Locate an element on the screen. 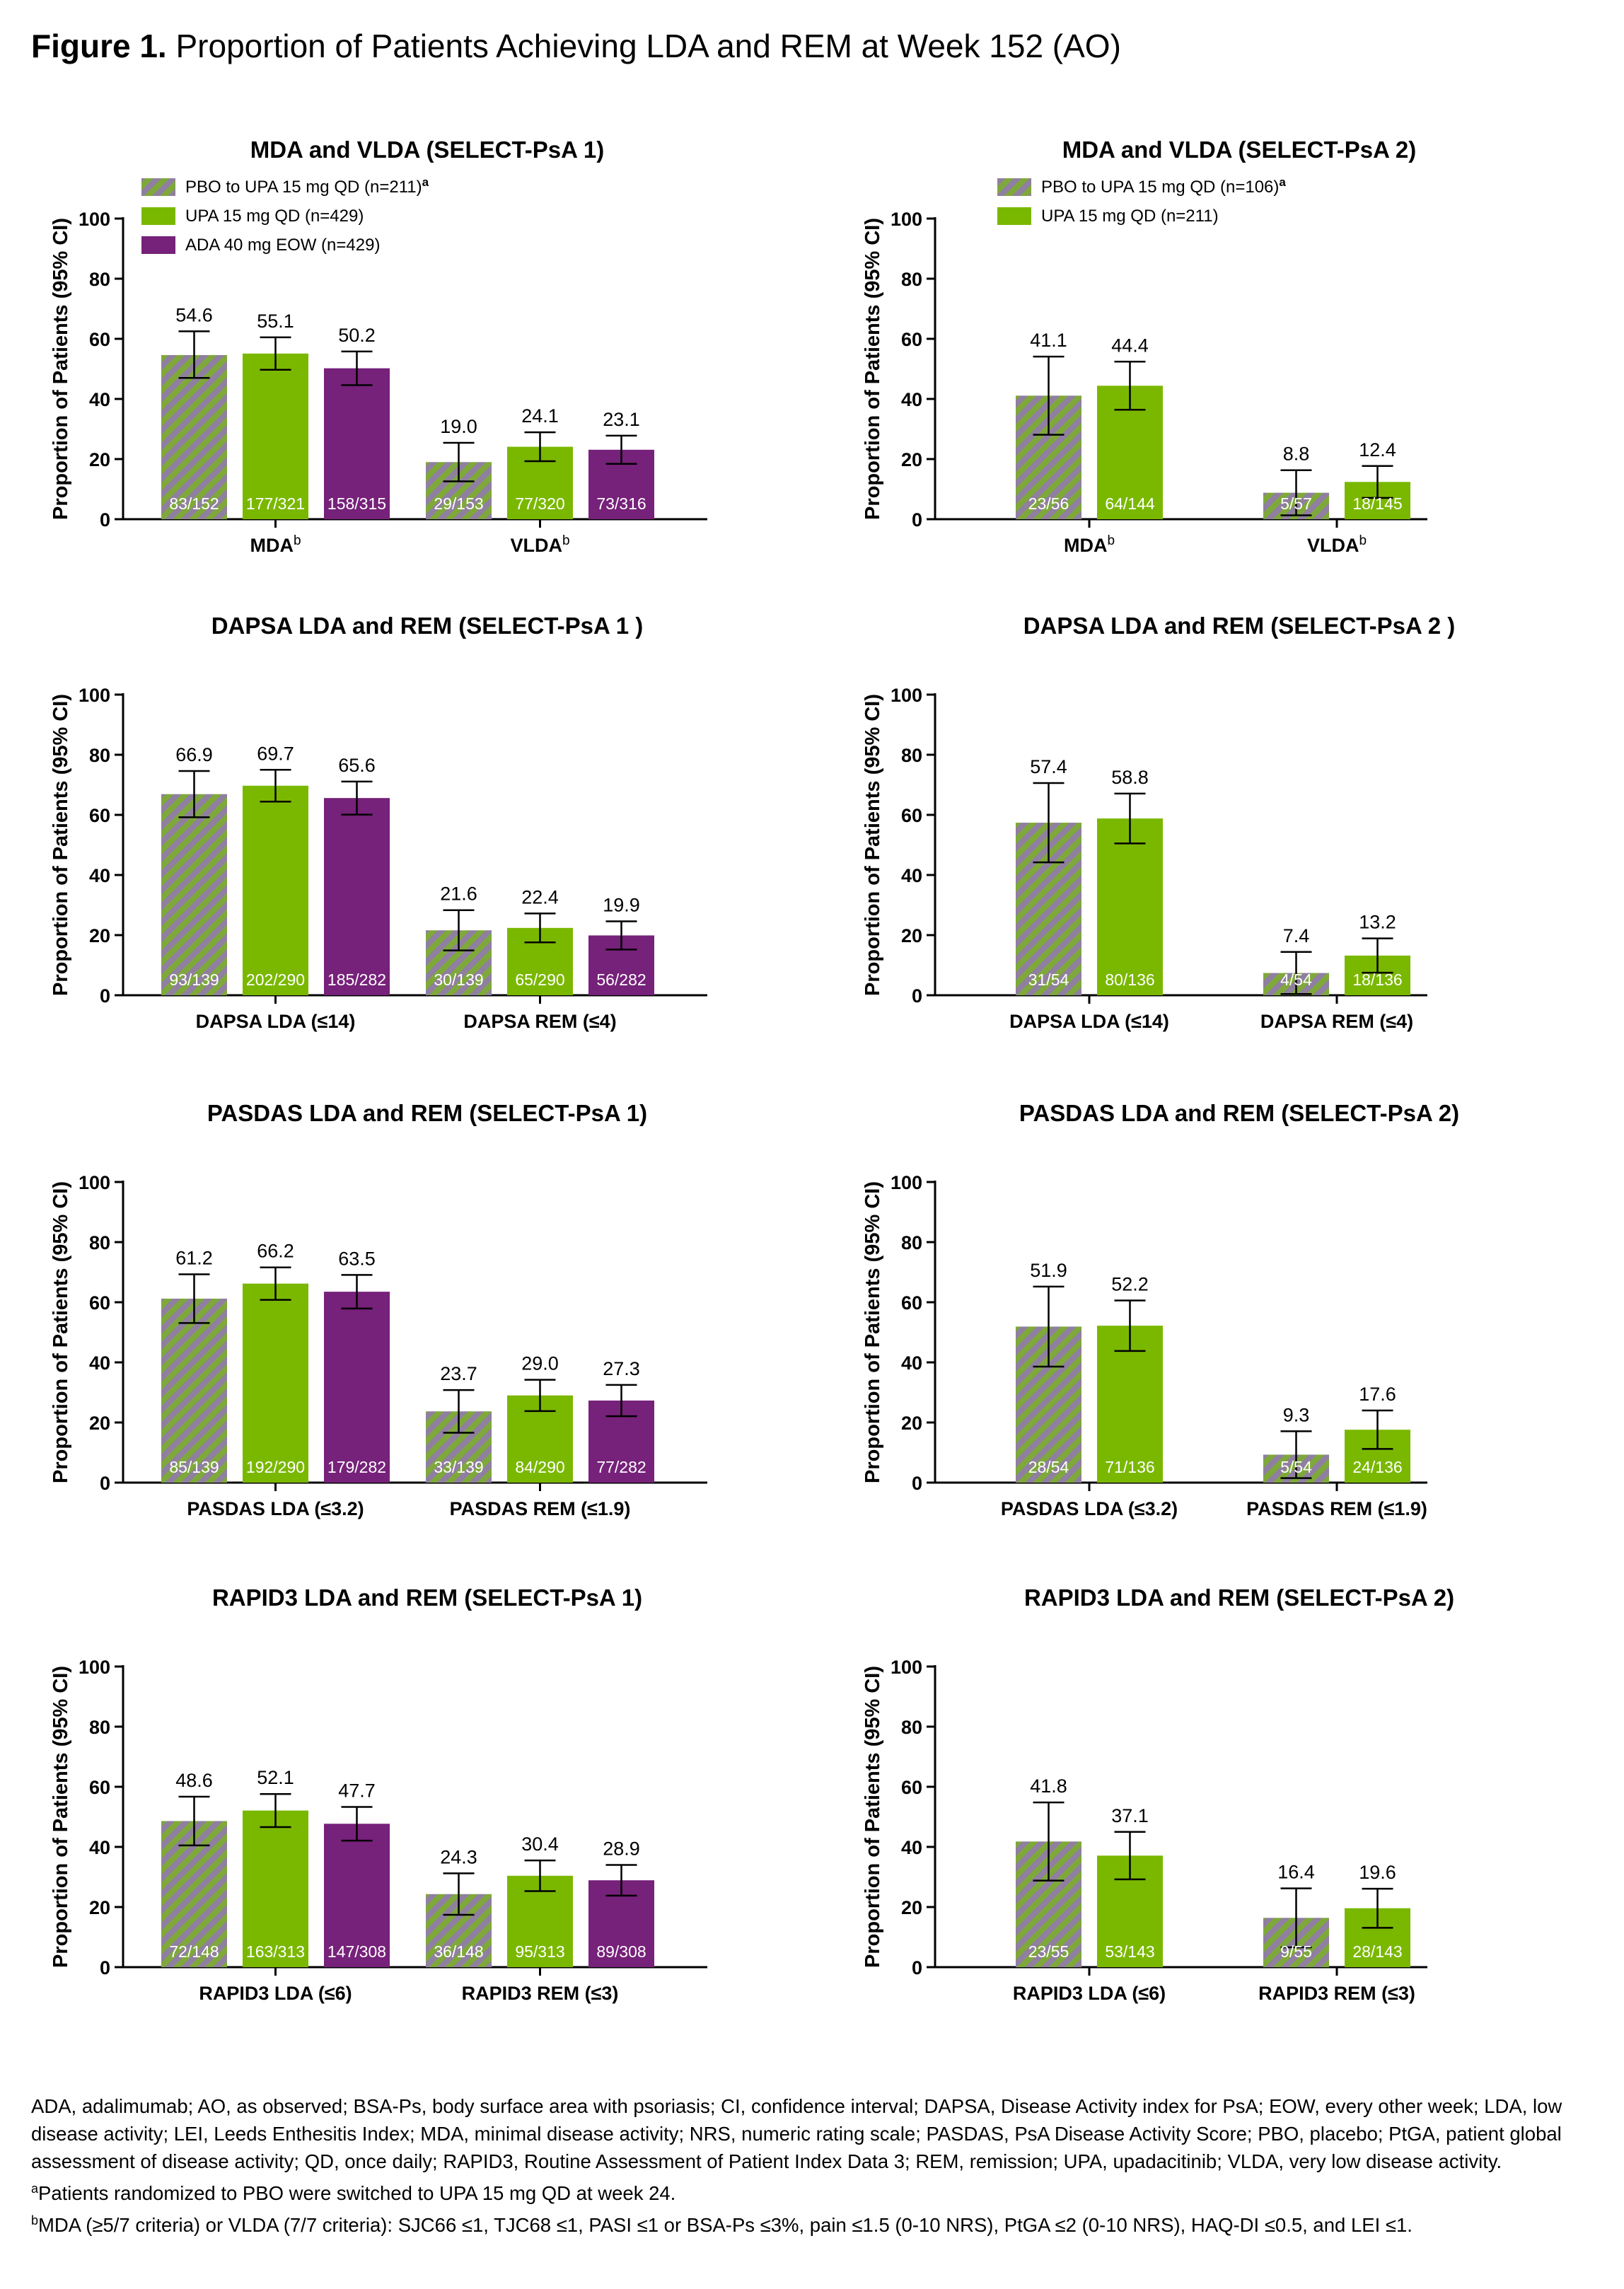  data-label-value: 41.8 is located at coordinates (1048, 1786).